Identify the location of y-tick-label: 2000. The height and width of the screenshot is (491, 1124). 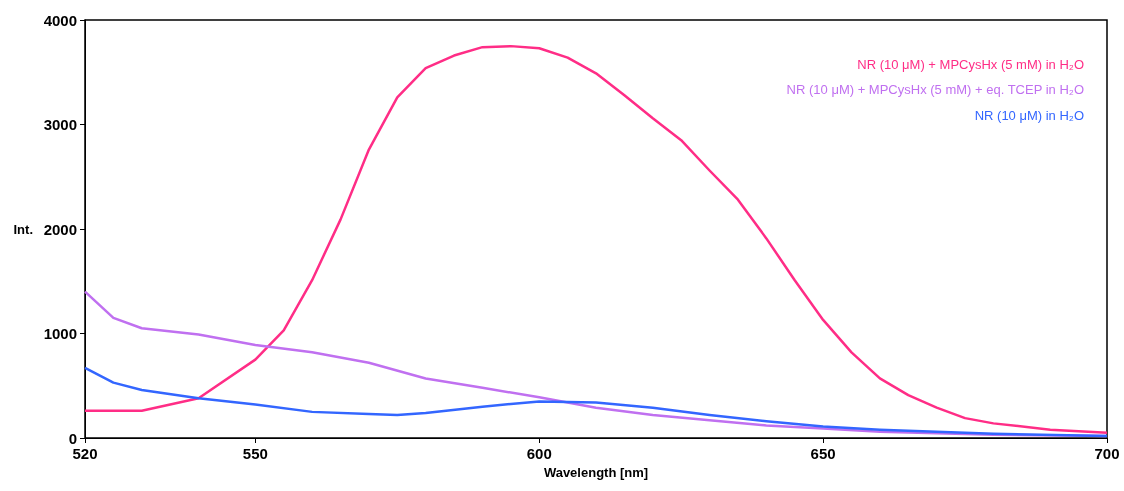
(60, 229).